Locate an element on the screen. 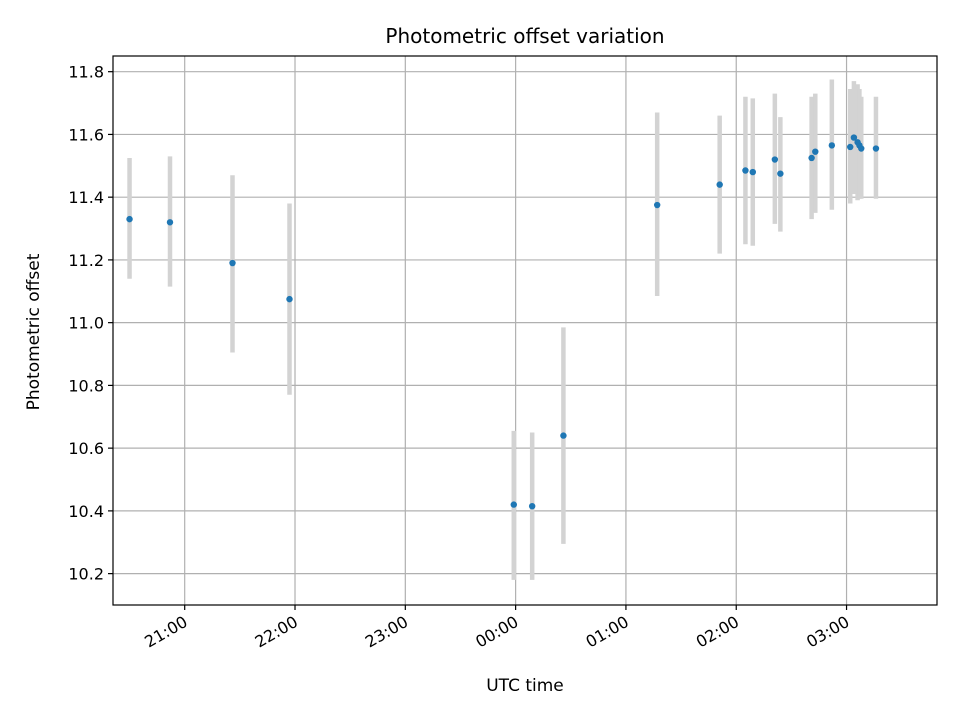  y-tick-label: 11.2 is located at coordinates (86, 260).